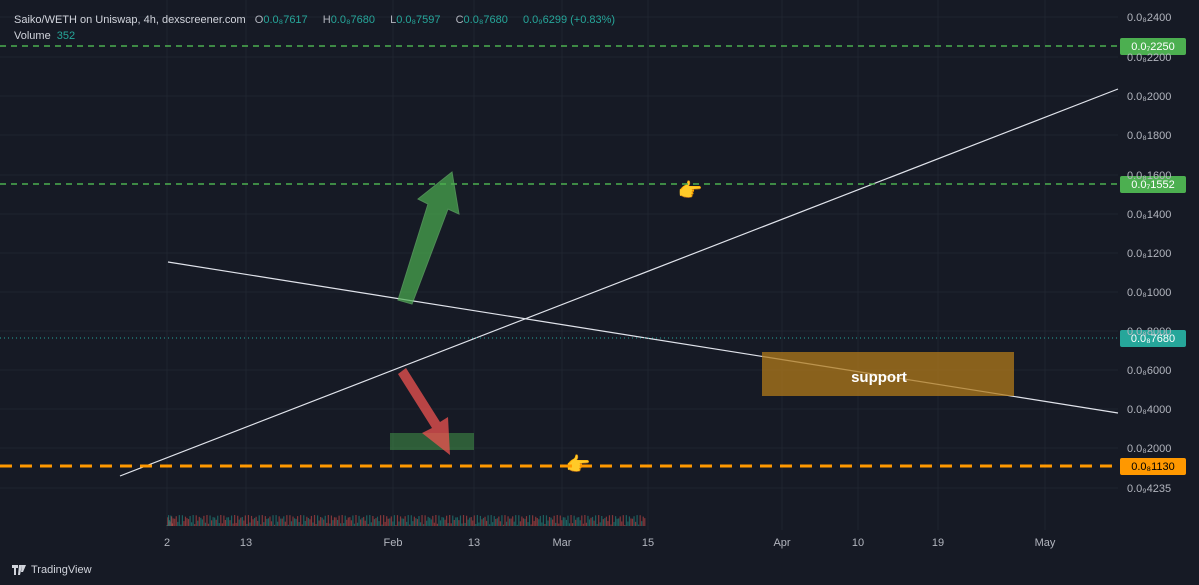 This screenshot has height=585, width=1199. Describe the element at coordinates (690, 190) in the screenshot. I see `pointing-hand-icon: 👉` at that location.